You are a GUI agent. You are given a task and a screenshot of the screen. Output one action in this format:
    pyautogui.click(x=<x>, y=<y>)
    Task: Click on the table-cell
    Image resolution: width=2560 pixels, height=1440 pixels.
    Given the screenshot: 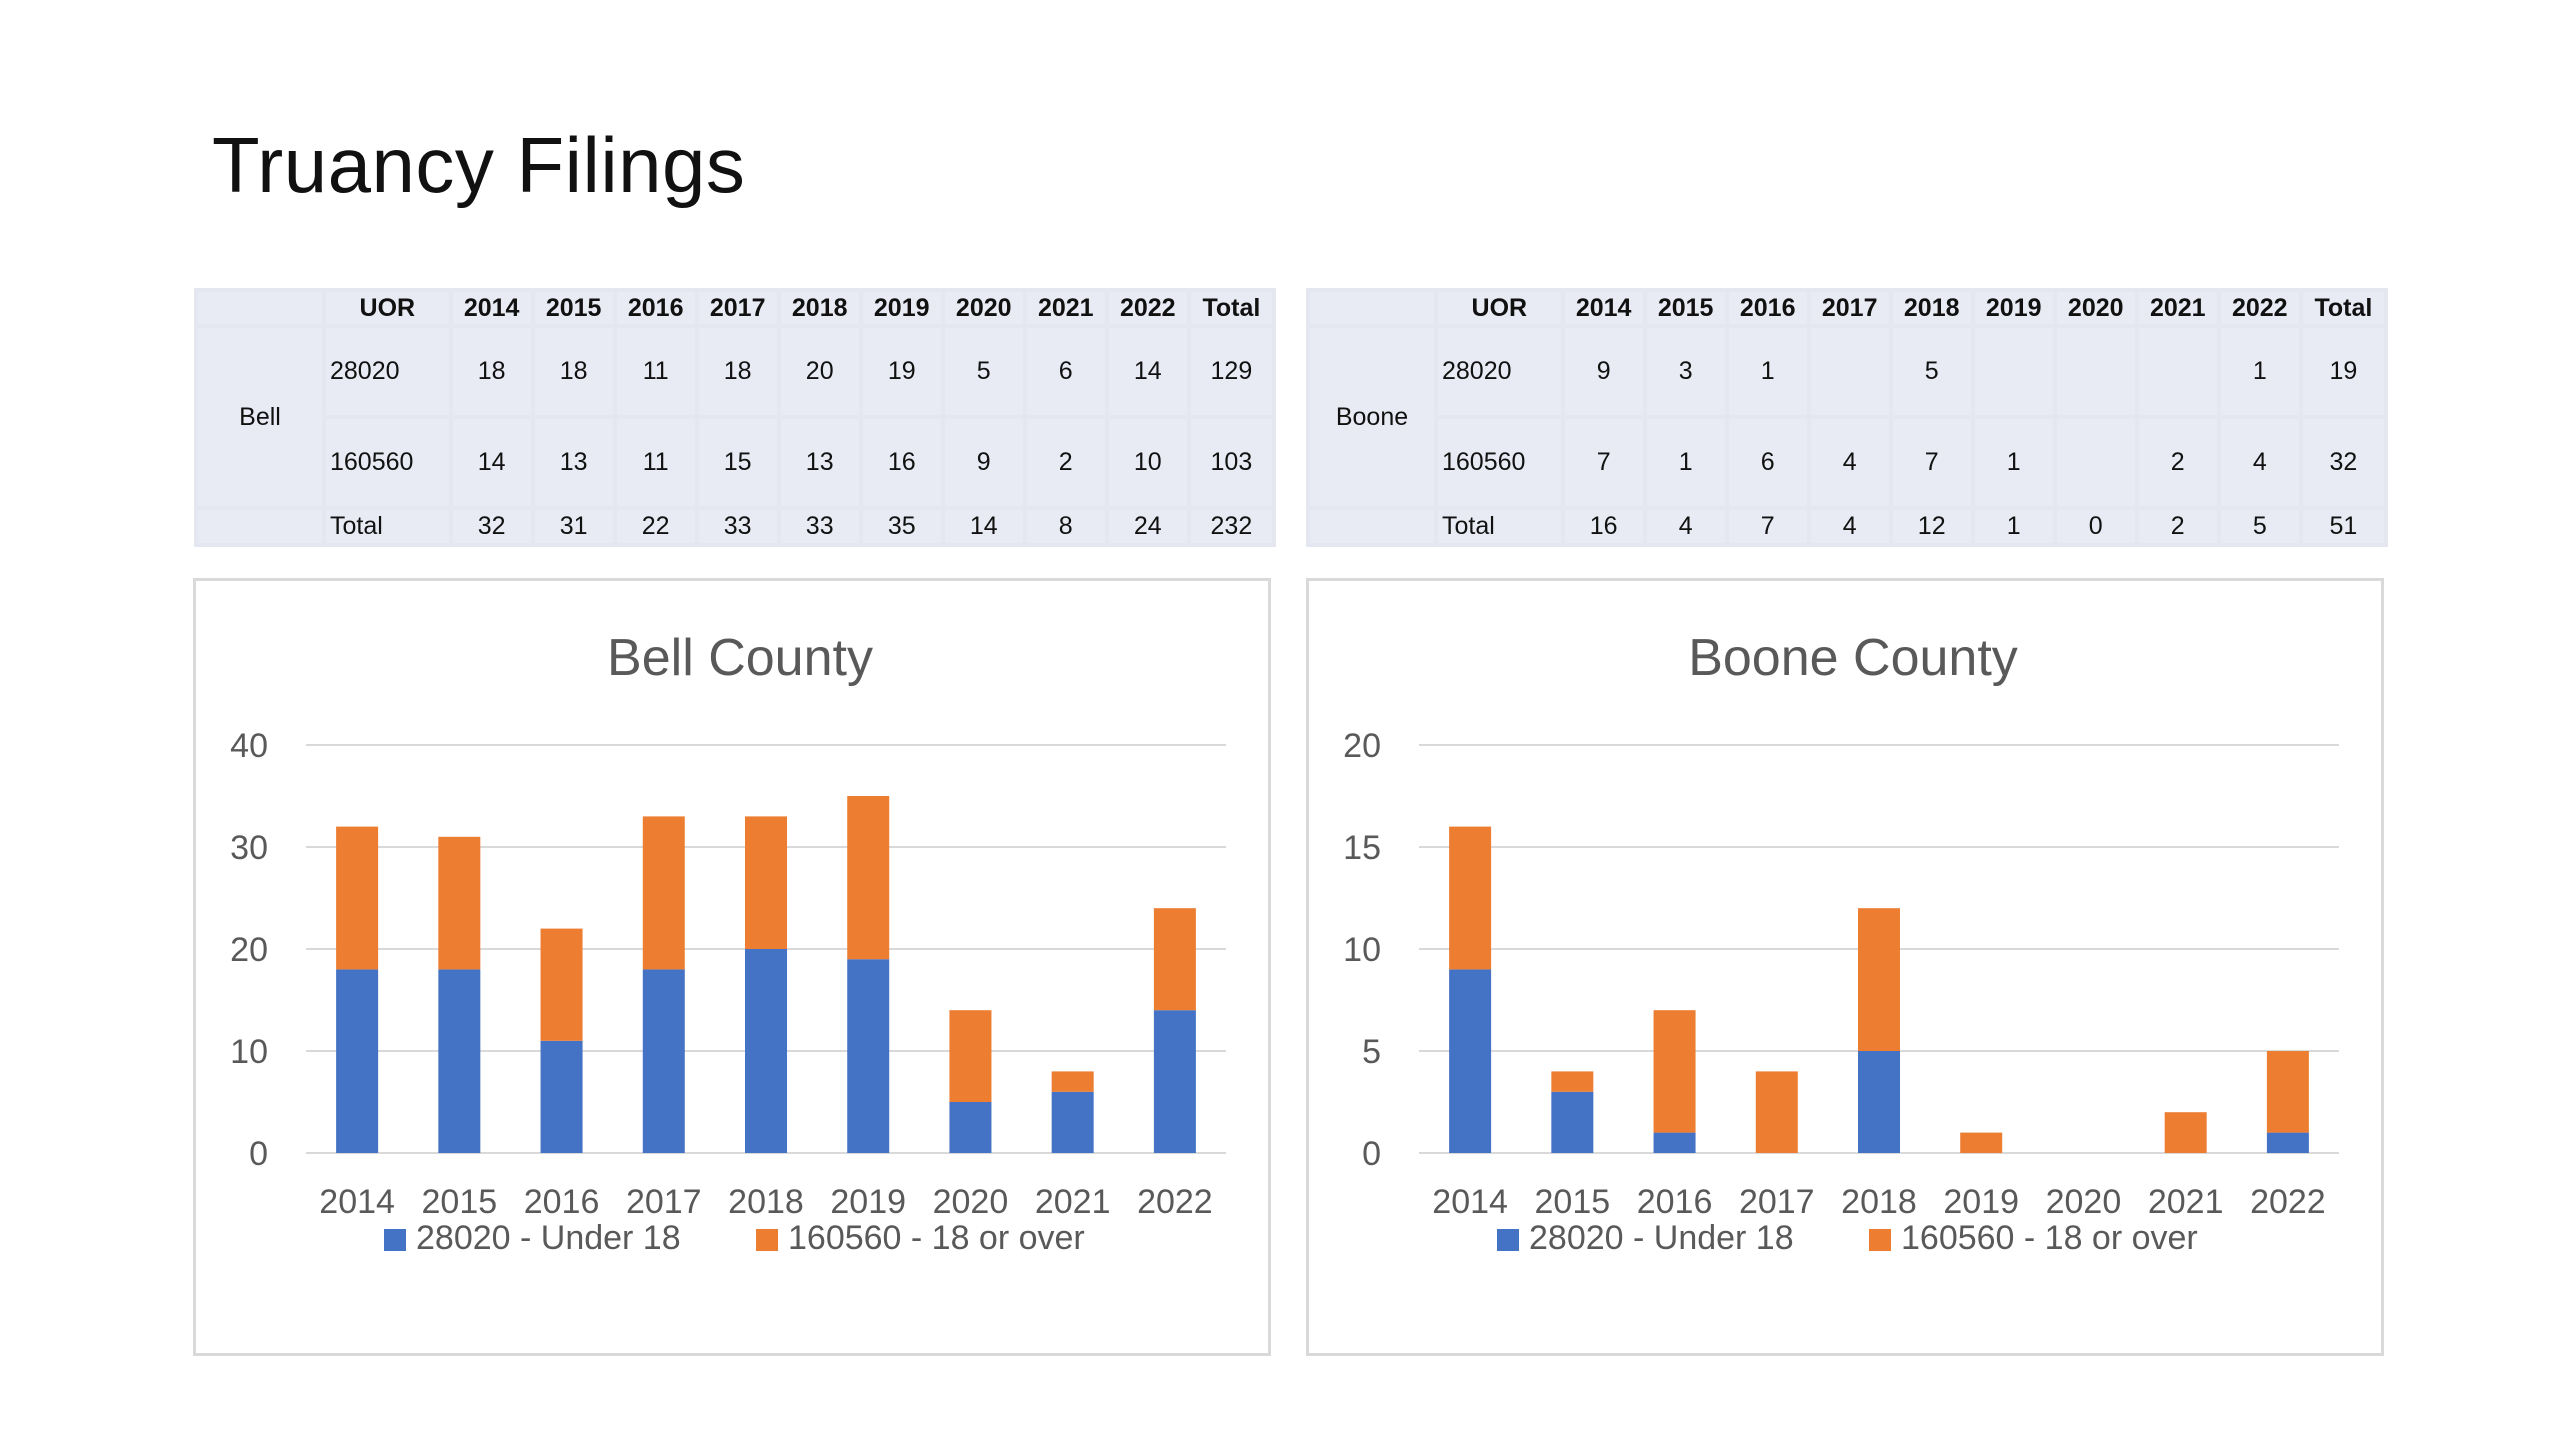 What is the action you would take?
    pyautogui.click(x=2095, y=371)
    